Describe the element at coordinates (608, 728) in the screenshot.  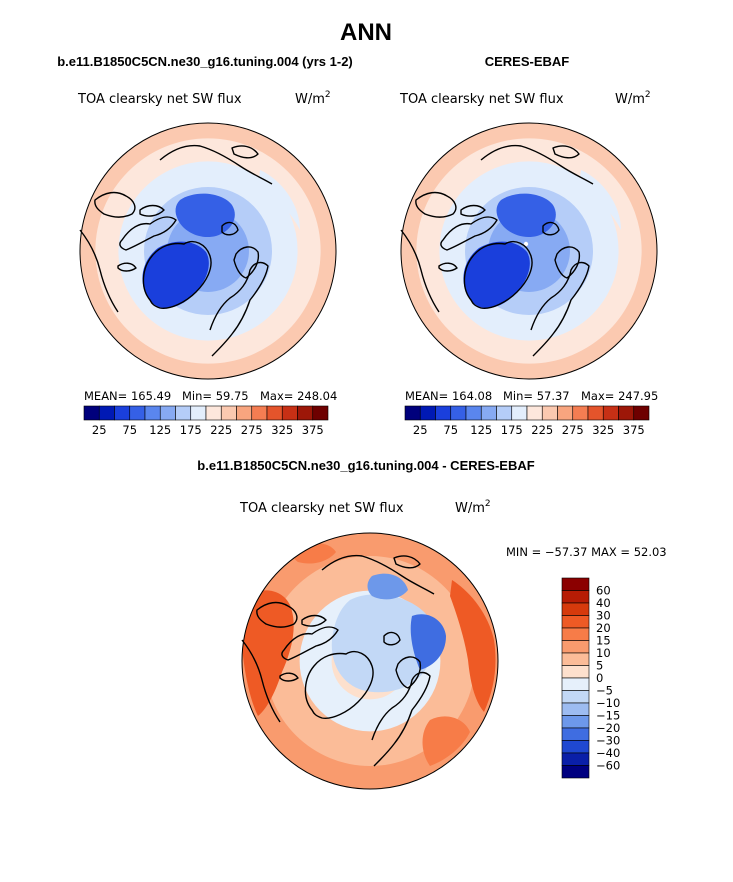
I see `colorbar-tick-label: −20` at that location.